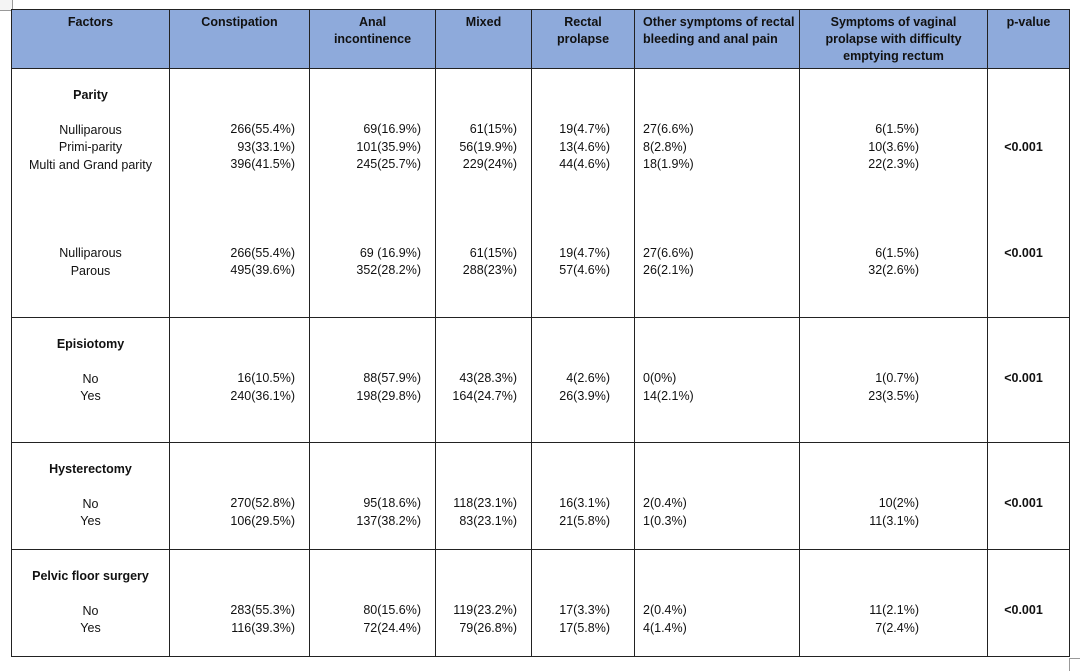 The width and height of the screenshot is (1080, 671). I want to click on resize-corner-icon, so click(1074, 664).